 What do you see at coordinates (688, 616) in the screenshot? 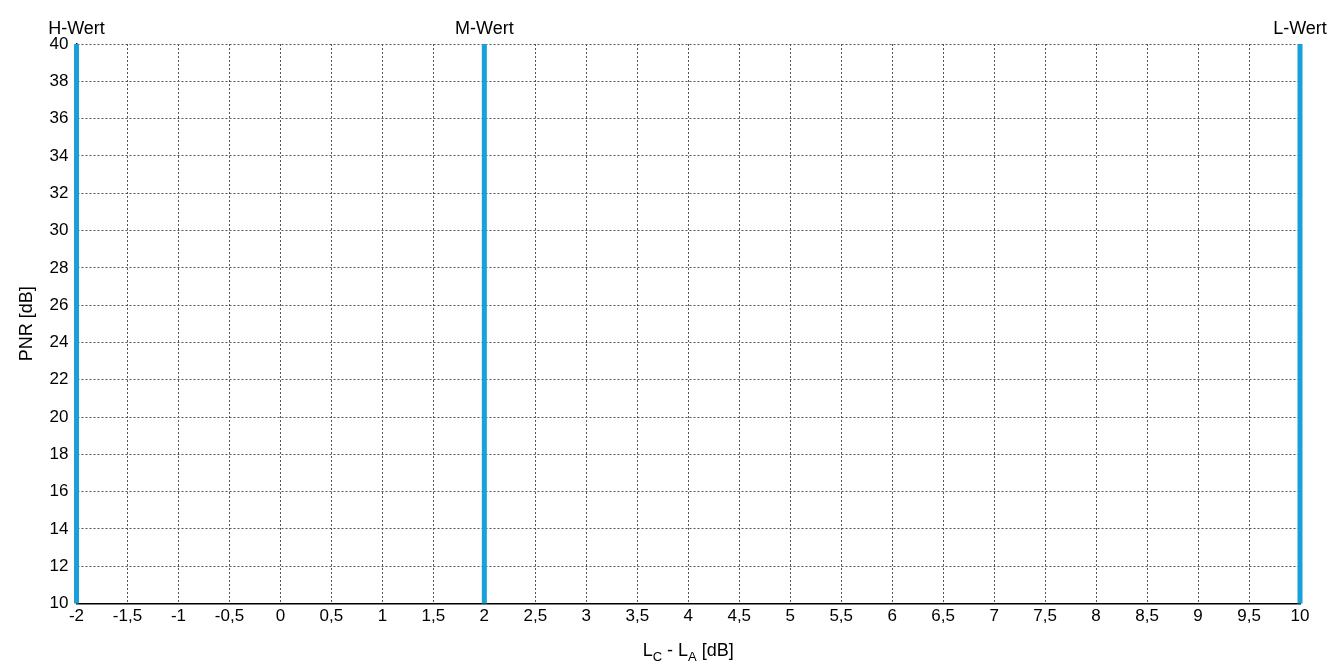
I see `x-tick-label: 4` at bounding box center [688, 616].